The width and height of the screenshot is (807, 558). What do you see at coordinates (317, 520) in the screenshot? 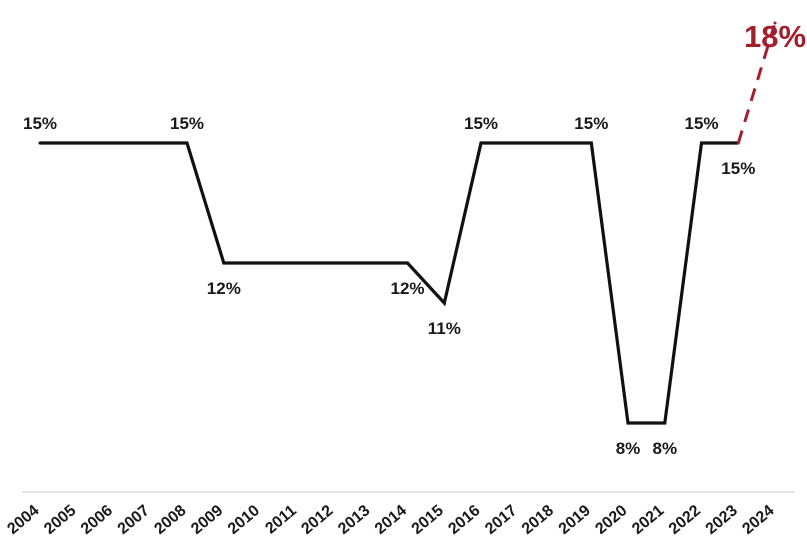
I see `x-tick-label-2012: 2012` at bounding box center [317, 520].